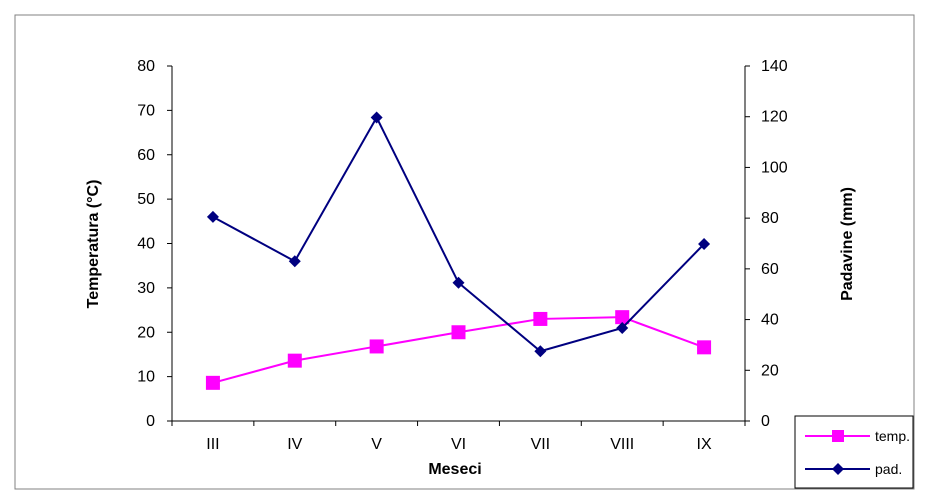 This screenshot has width=930, height=497. I want to click on y-right-tick-label: 80, so click(770, 218).